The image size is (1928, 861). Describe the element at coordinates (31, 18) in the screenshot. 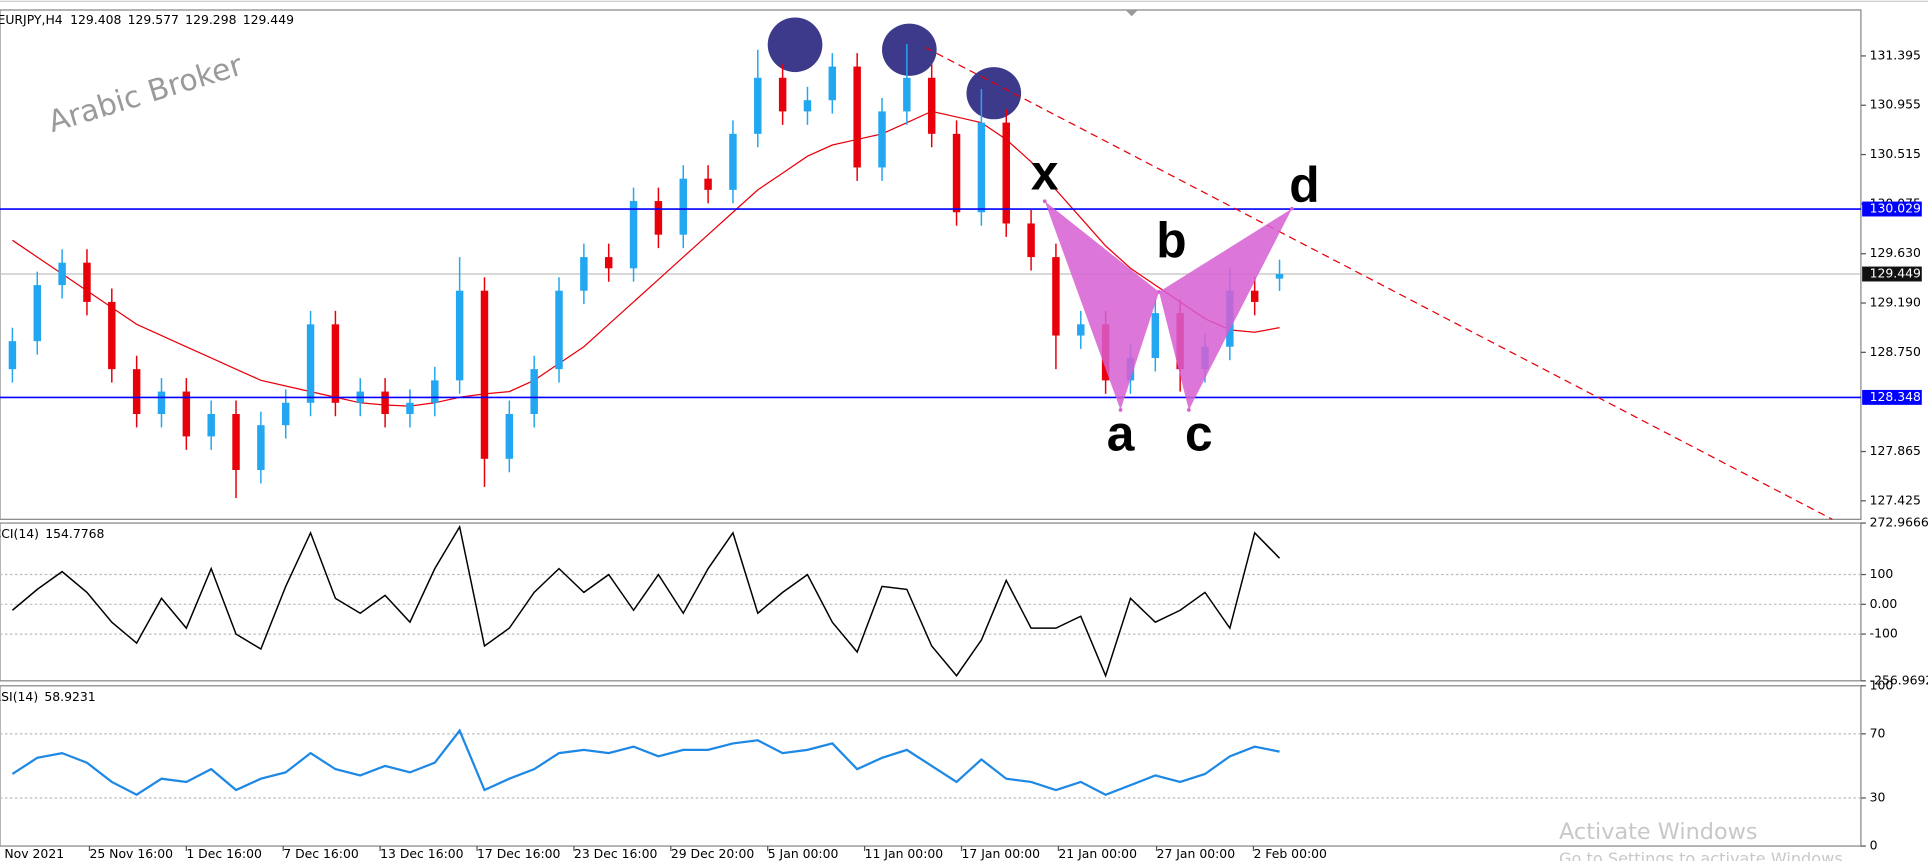

I see `symbol: EURJPY,H4` at that location.